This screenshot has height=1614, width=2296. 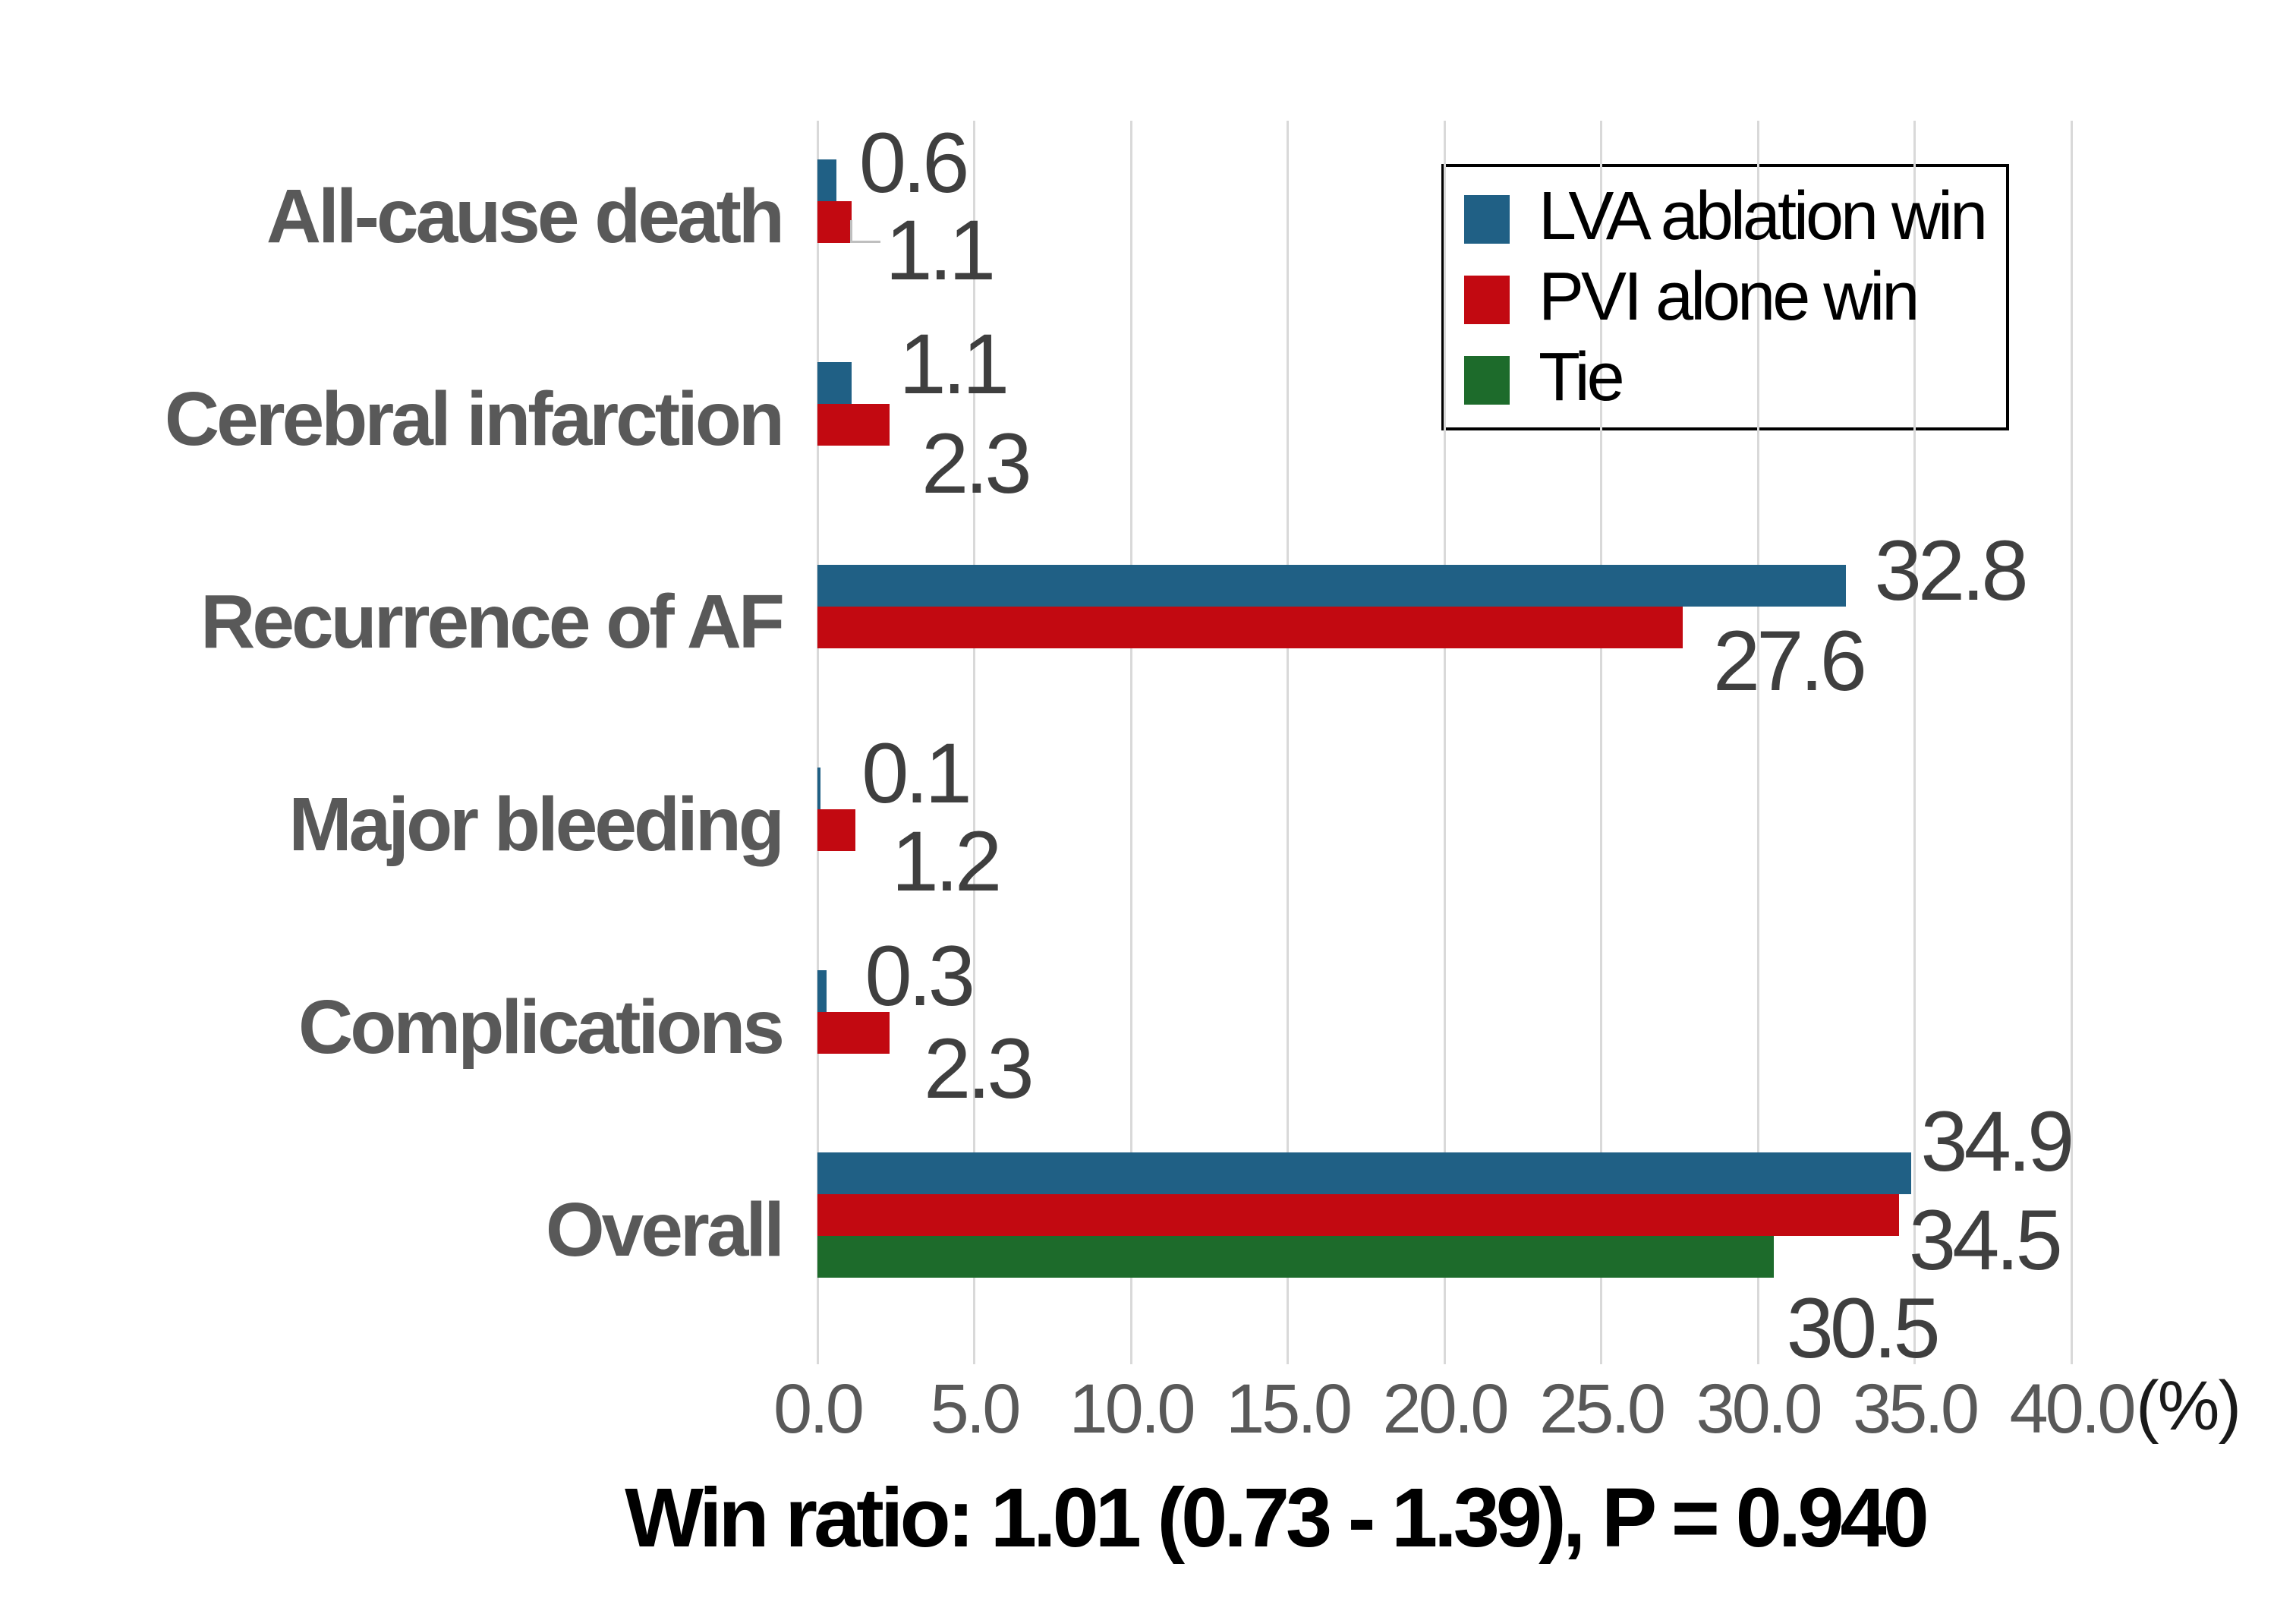 I want to click on legend-label-lva-ablation-win: LVA ablation win, so click(x=1763, y=216).